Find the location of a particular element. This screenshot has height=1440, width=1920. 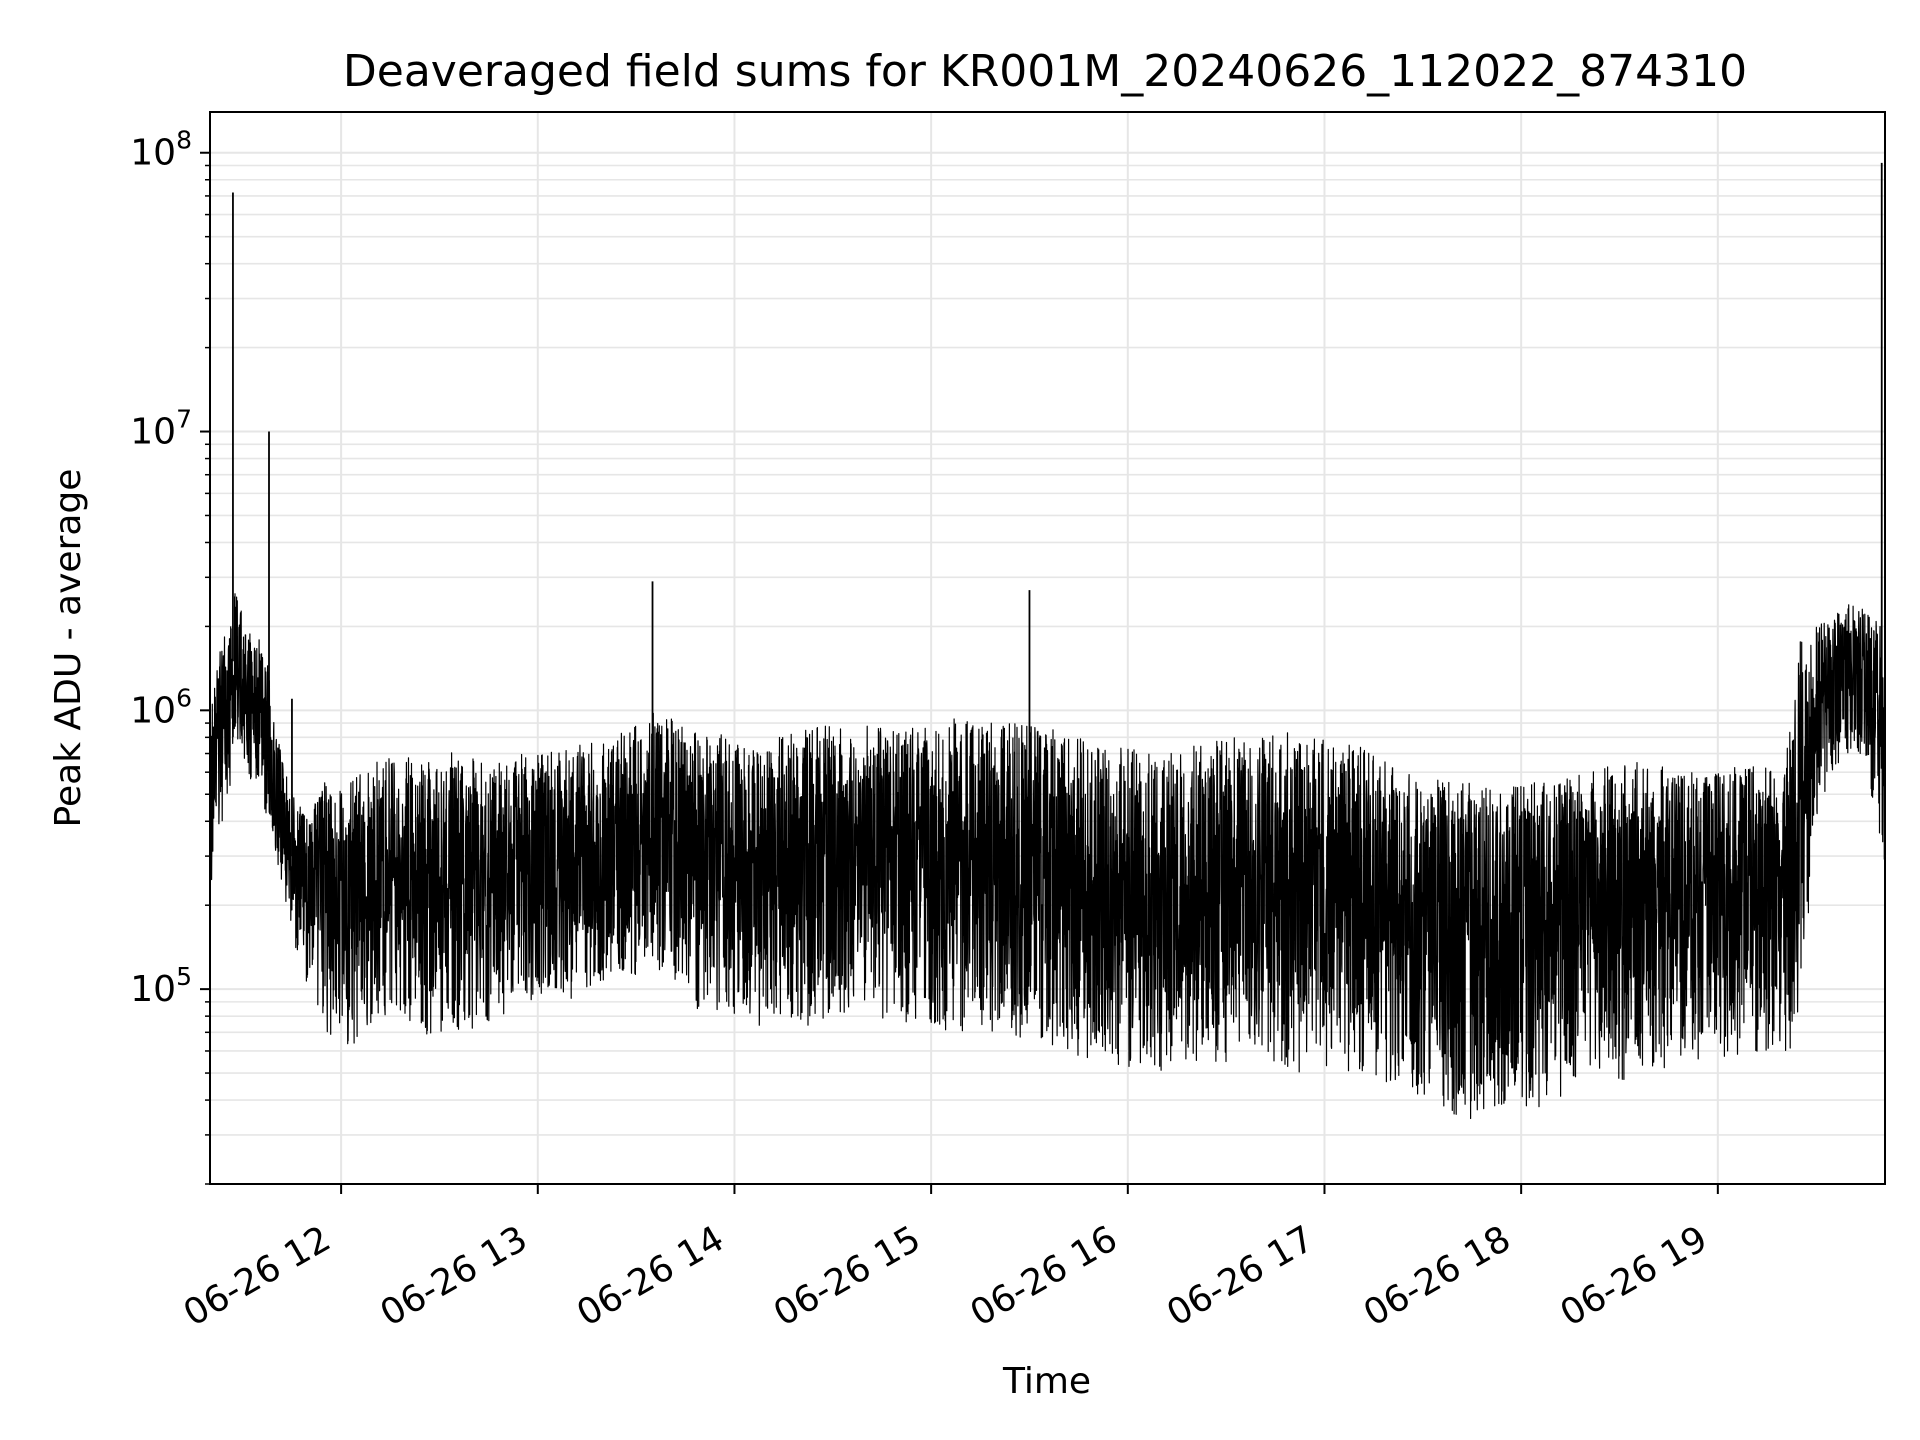

y-axis-label: Peak ADU - average is located at coordinates (68, 648).